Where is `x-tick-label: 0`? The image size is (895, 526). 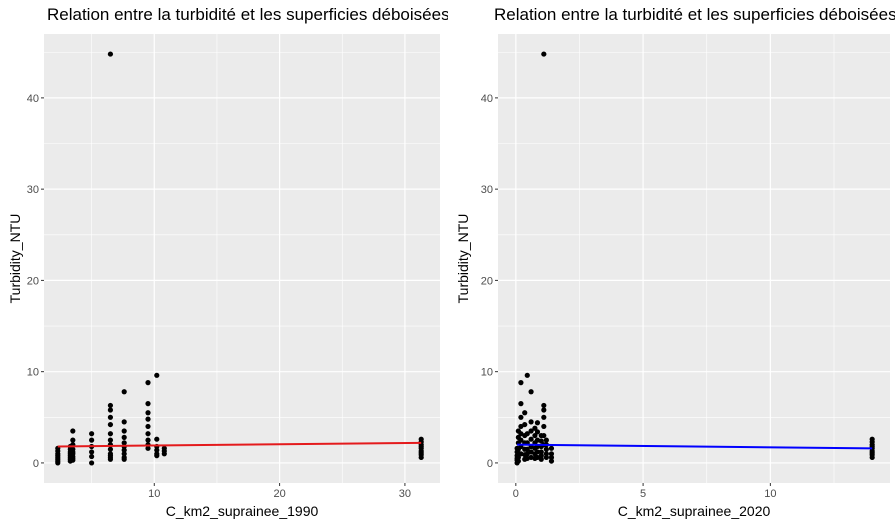 x-tick-label: 0 is located at coordinates (516, 494).